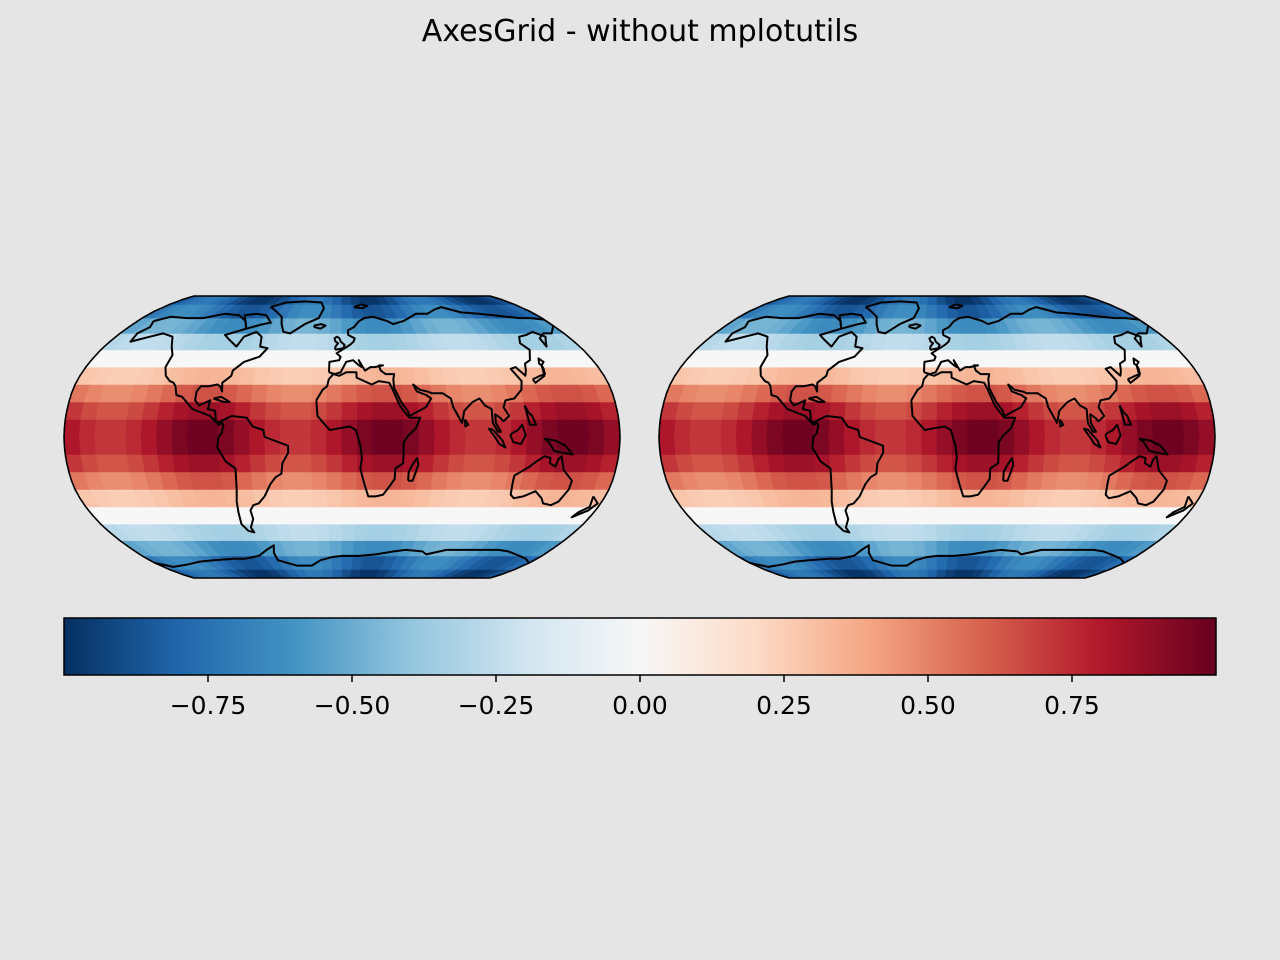 The height and width of the screenshot is (960, 1280). I want to click on coastline-sri-lanka, so click(467, 423).